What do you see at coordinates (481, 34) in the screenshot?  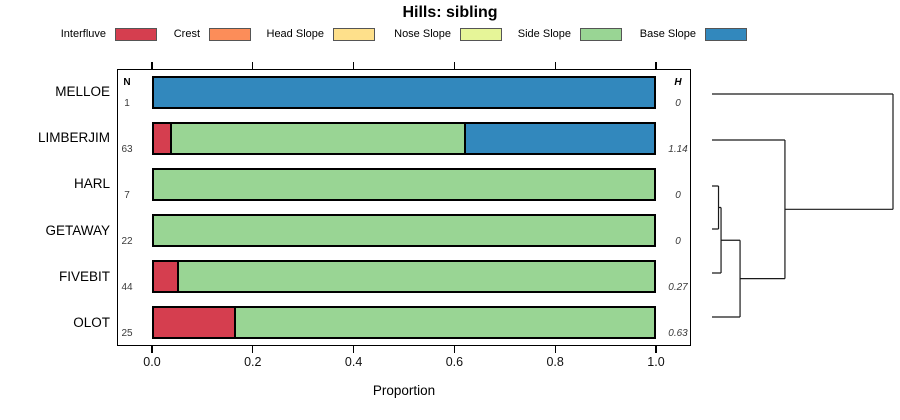 I see `legend-swatch-nose-slope` at bounding box center [481, 34].